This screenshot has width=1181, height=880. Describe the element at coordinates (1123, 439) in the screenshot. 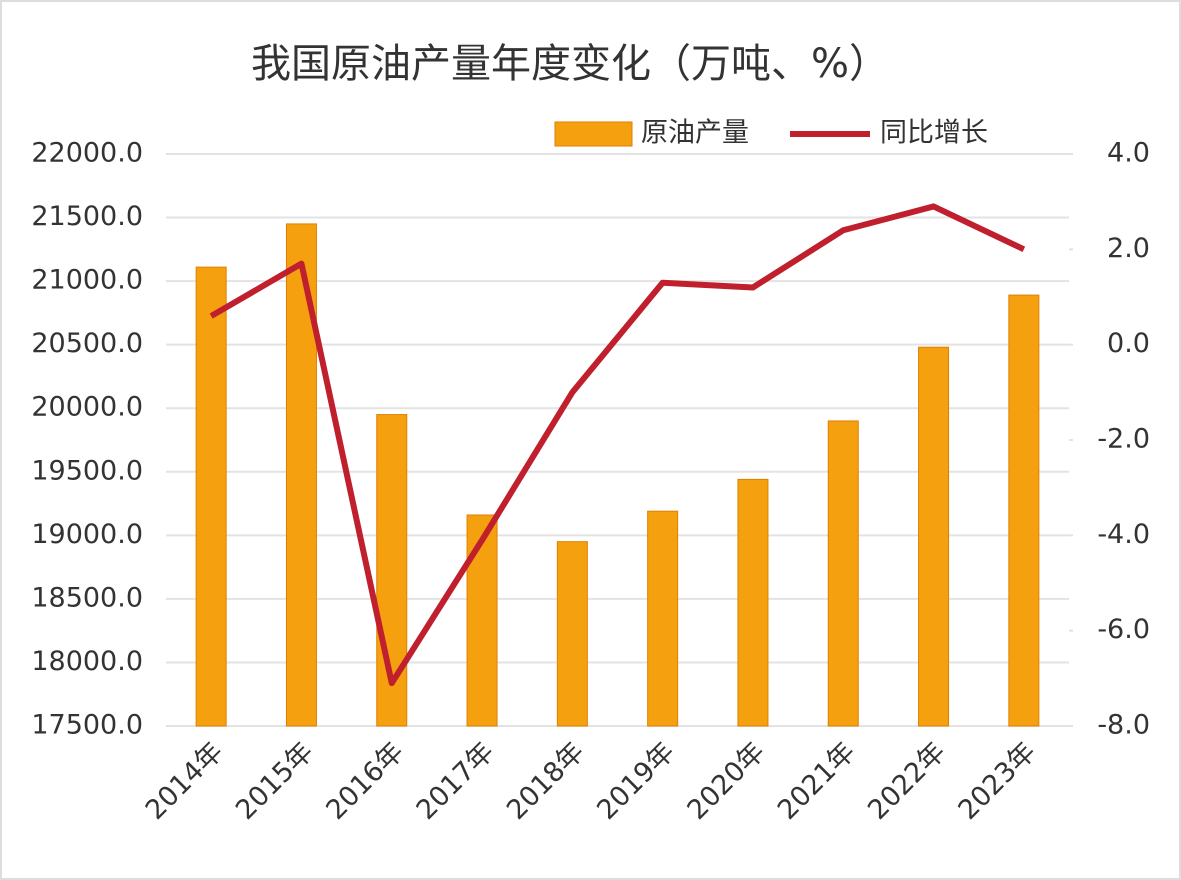

I see `y2-tick-label: -2.0` at that location.